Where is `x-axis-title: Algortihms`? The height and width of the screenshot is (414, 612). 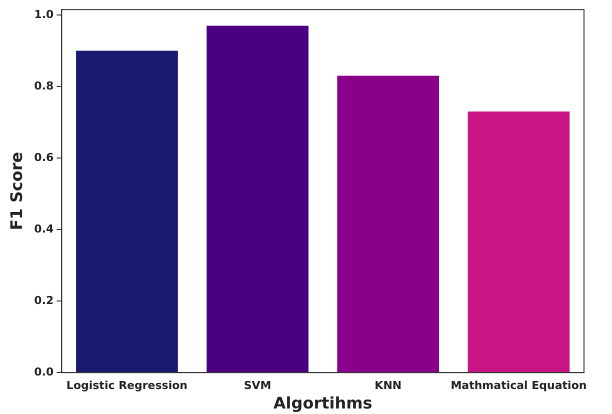
x-axis-title: Algortihms is located at coordinates (322, 403).